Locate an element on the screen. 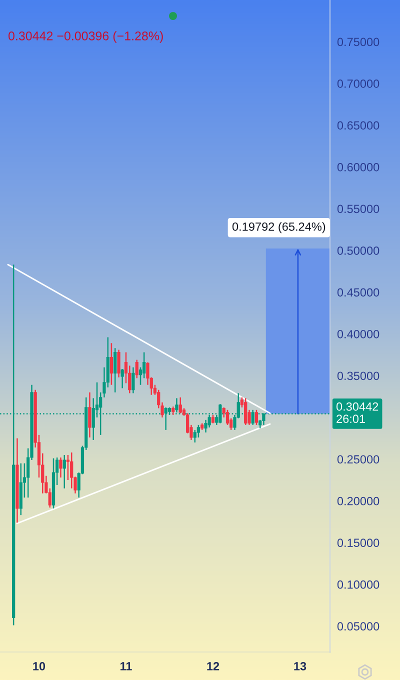 The image size is (400, 680). x-tick-label: 12 is located at coordinates (213, 666).